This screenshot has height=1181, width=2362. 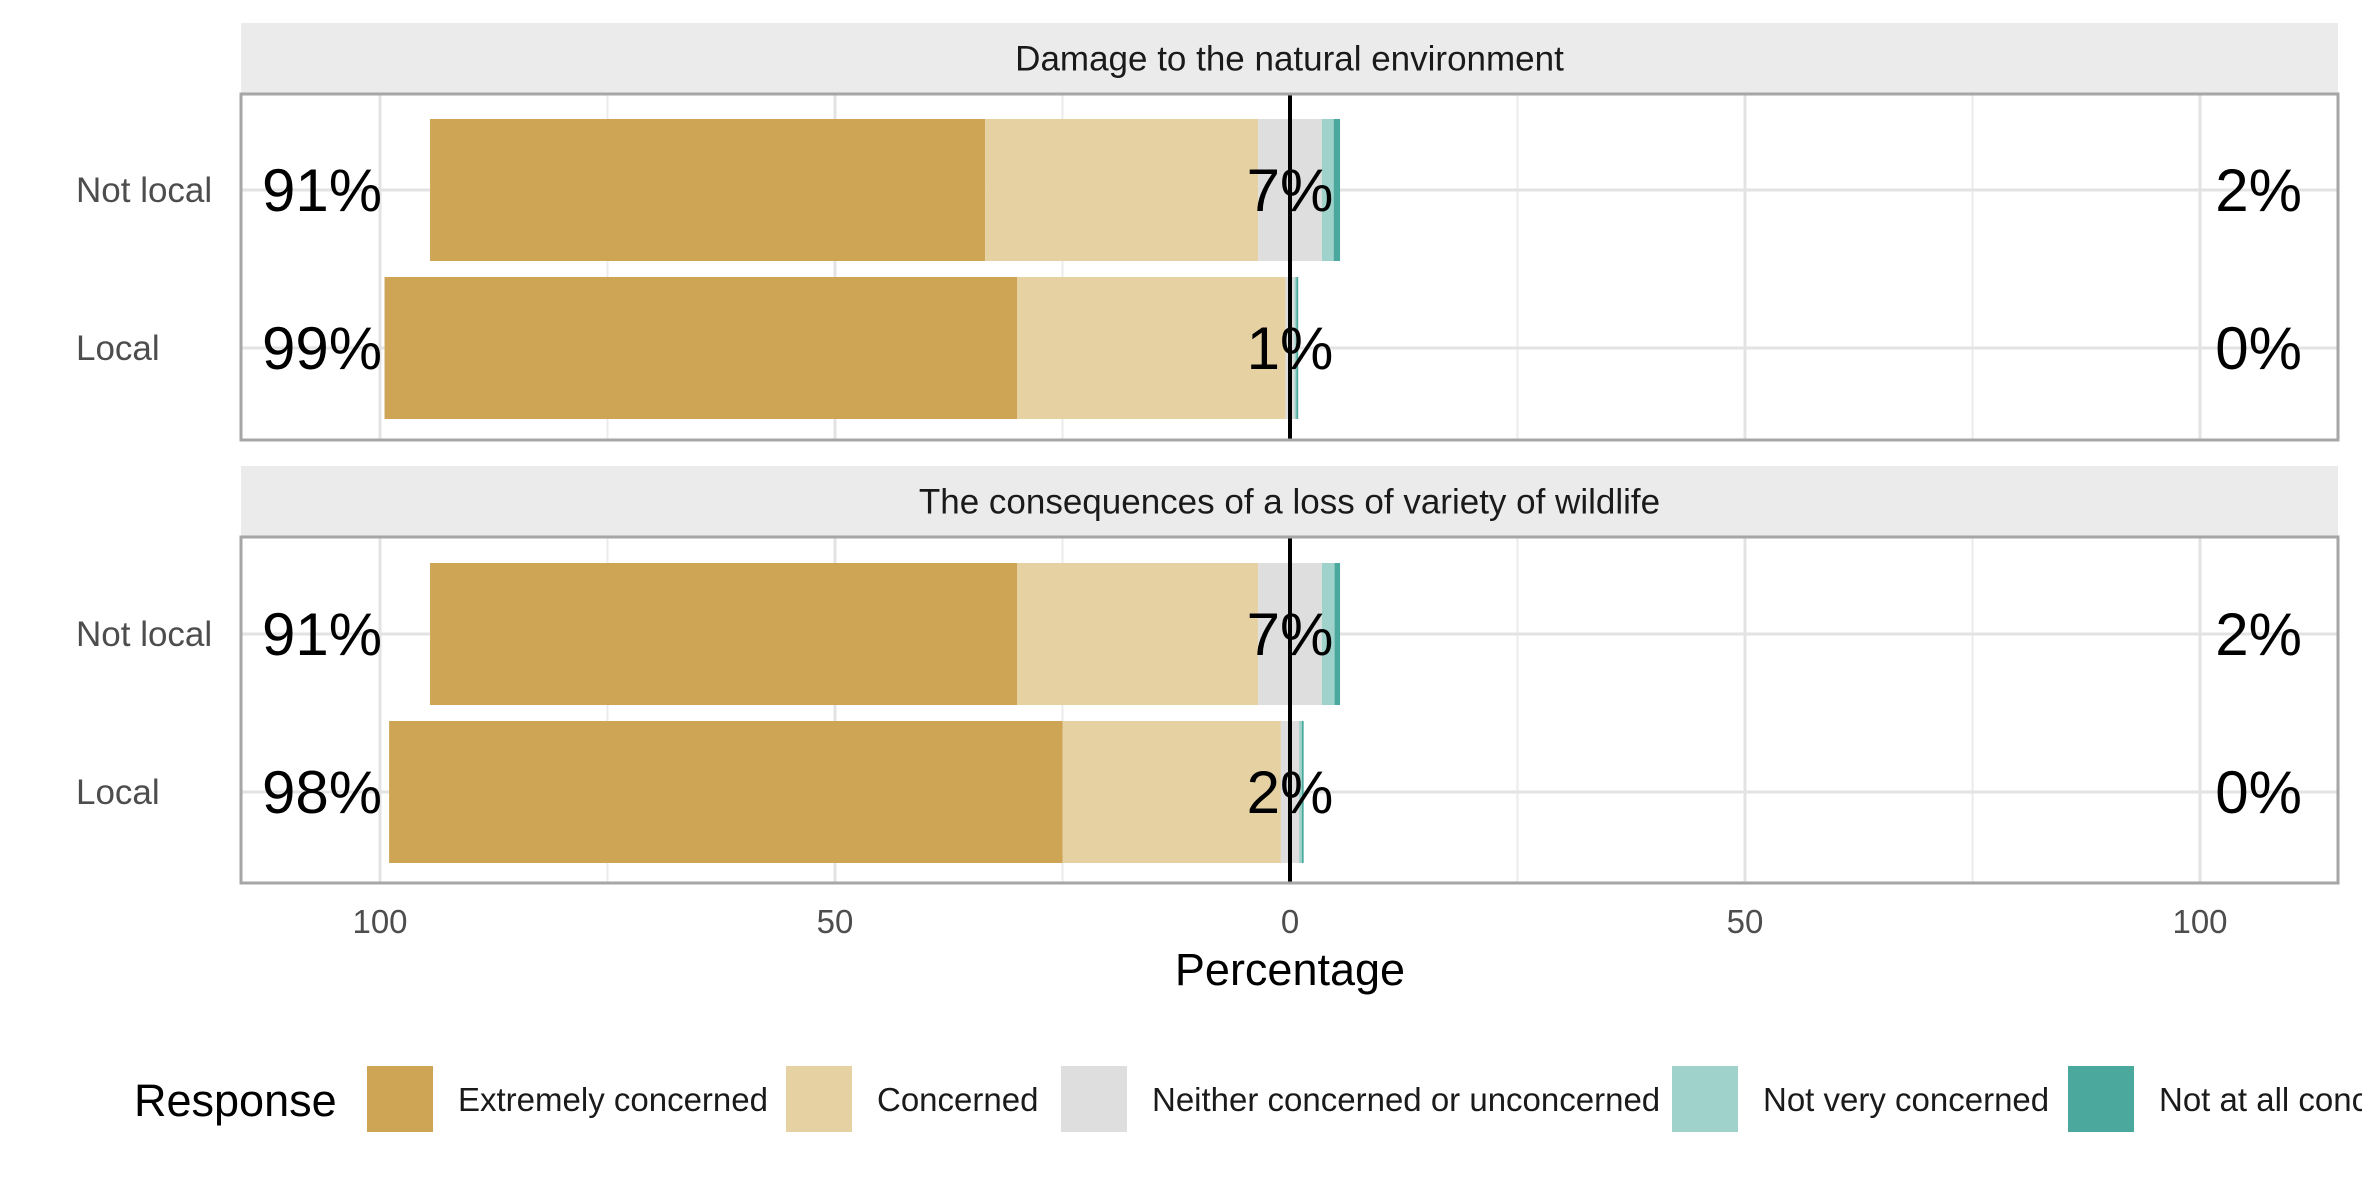 I want to click on x-axis: 100 50 0 50 100, so click(x=1289, y=921).